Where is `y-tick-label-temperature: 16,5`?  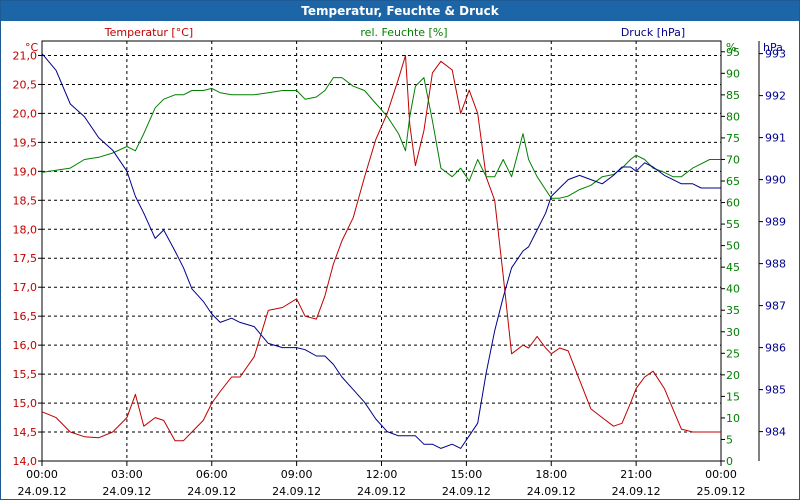 y-tick-label-temperature: 16,5 is located at coordinates (25, 316).